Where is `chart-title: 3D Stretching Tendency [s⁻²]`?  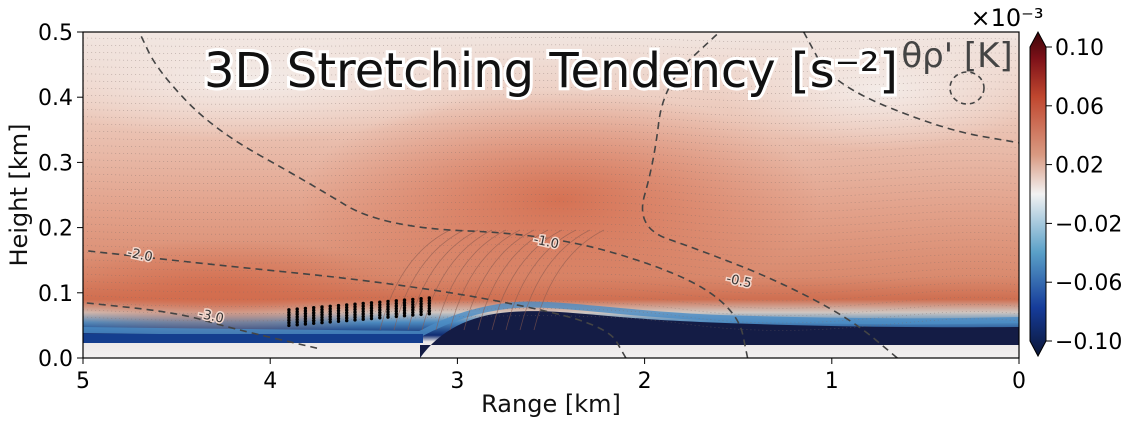
chart-title: 3D Stretching Tendency [s⁻²] is located at coordinates (551, 71).